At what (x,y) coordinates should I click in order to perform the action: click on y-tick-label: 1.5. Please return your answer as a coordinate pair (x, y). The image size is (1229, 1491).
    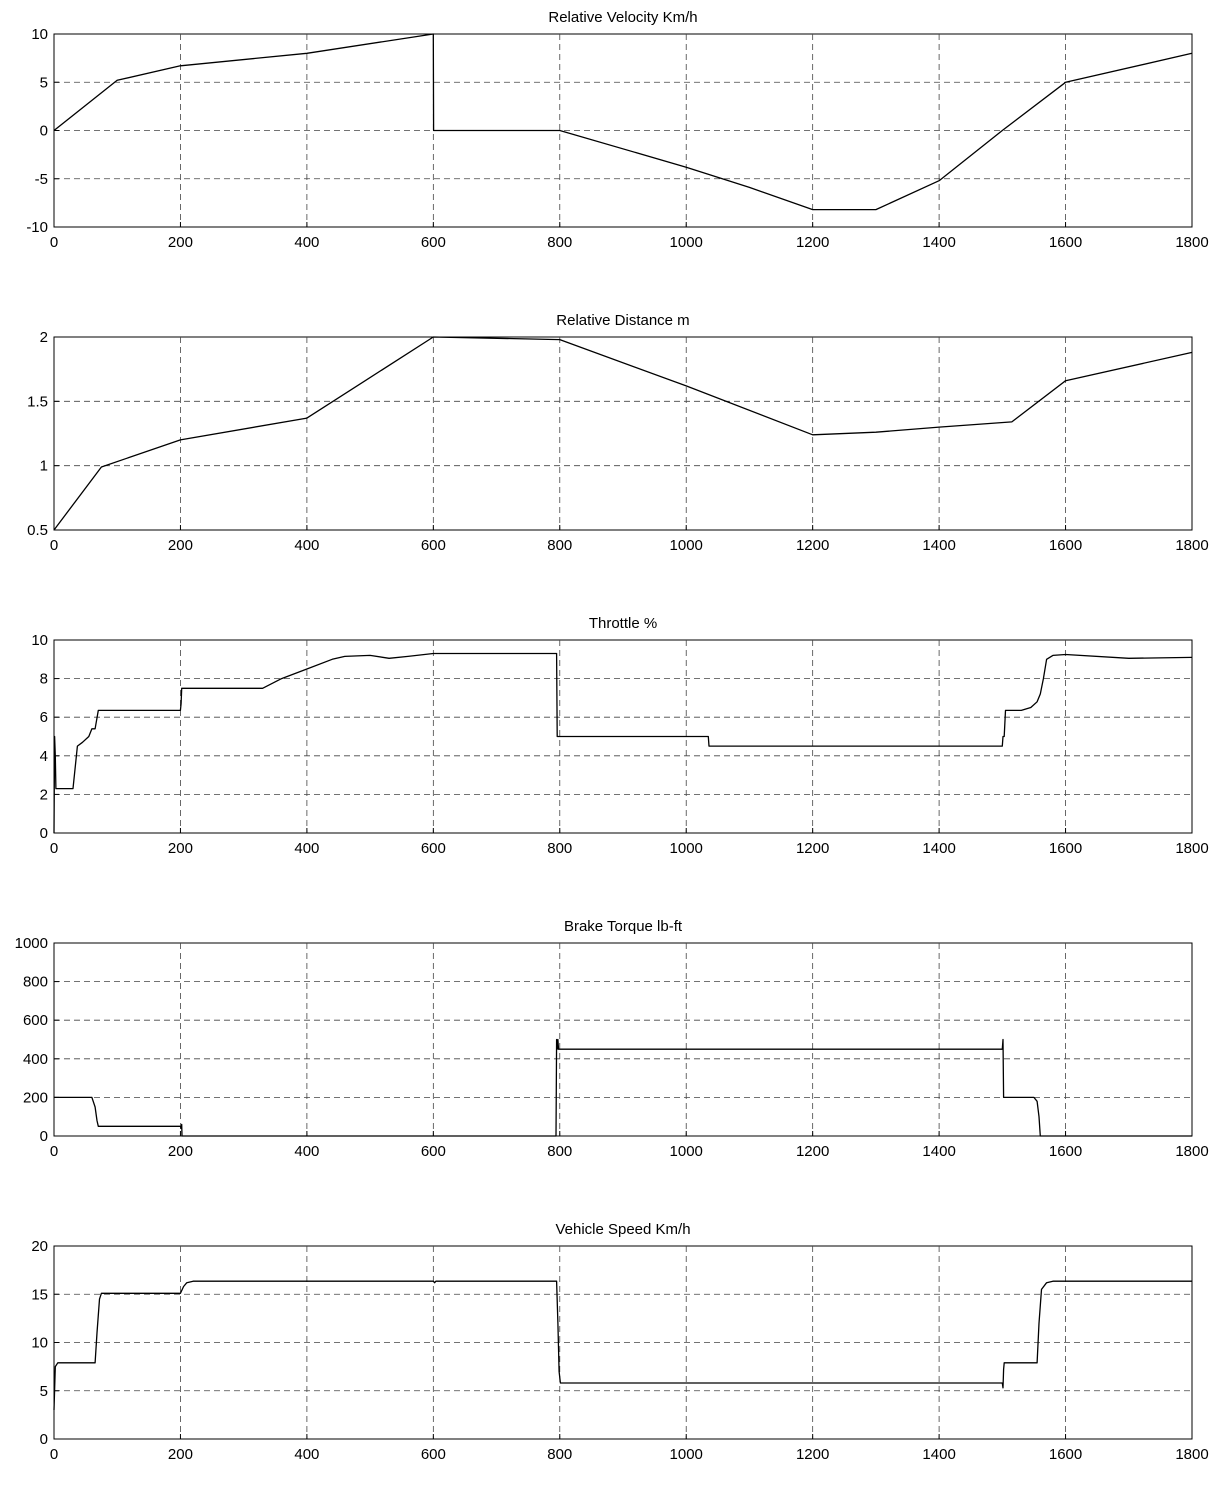
    Looking at the image, I should click on (37, 401).